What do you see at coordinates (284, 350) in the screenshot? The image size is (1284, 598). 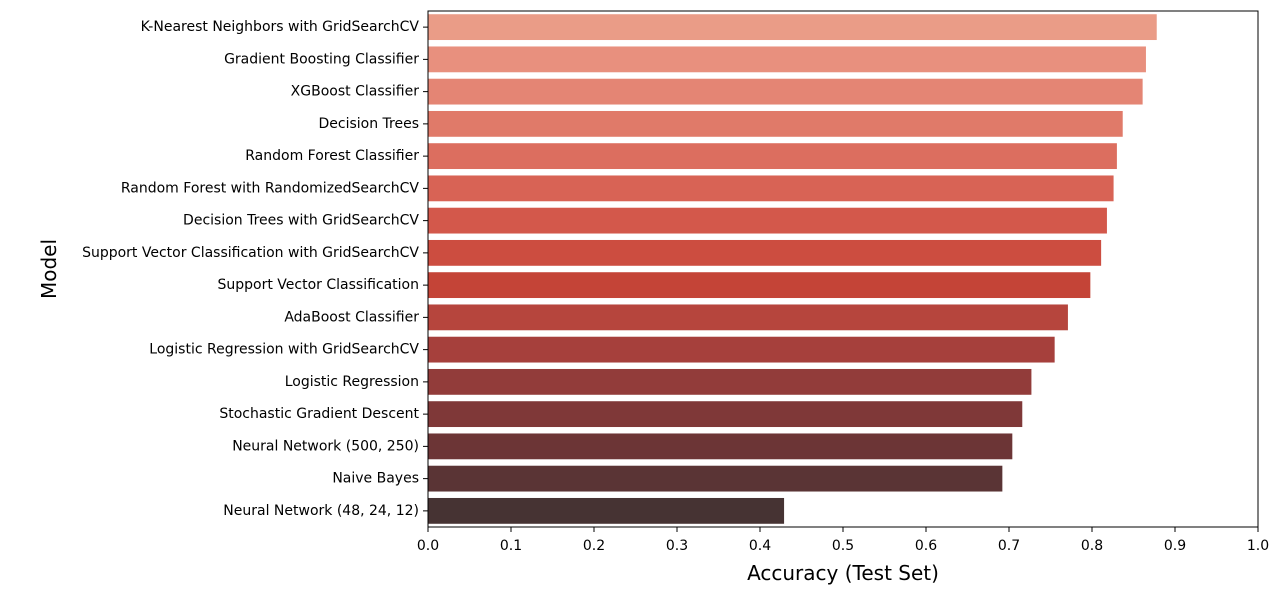 I see `y-tick-label: Logistic Regression with GridSearchCV` at bounding box center [284, 350].